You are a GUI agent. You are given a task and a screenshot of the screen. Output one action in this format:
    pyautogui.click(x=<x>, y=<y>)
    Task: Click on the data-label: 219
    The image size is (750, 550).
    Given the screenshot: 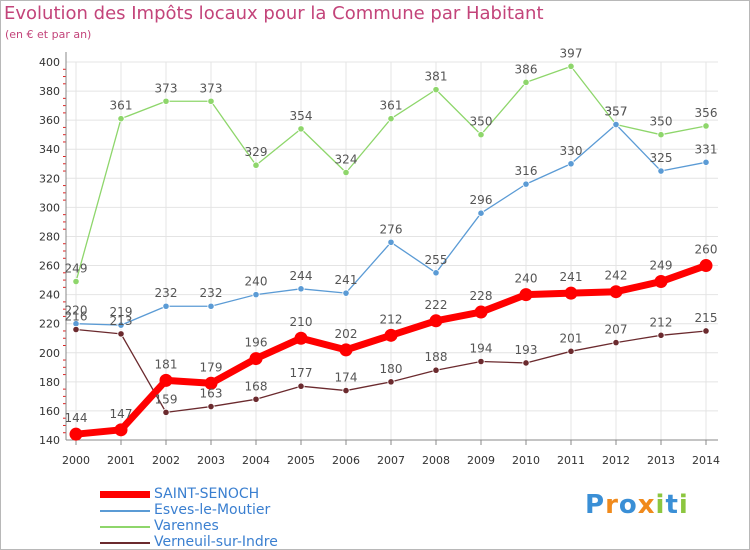 What is the action you would take?
    pyautogui.click(x=121, y=312)
    